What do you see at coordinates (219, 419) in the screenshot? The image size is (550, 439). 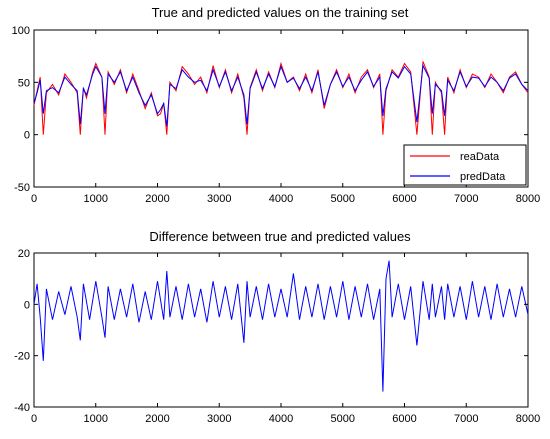 I see `bottom-x-tick-label: 3000` at bounding box center [219, 419].